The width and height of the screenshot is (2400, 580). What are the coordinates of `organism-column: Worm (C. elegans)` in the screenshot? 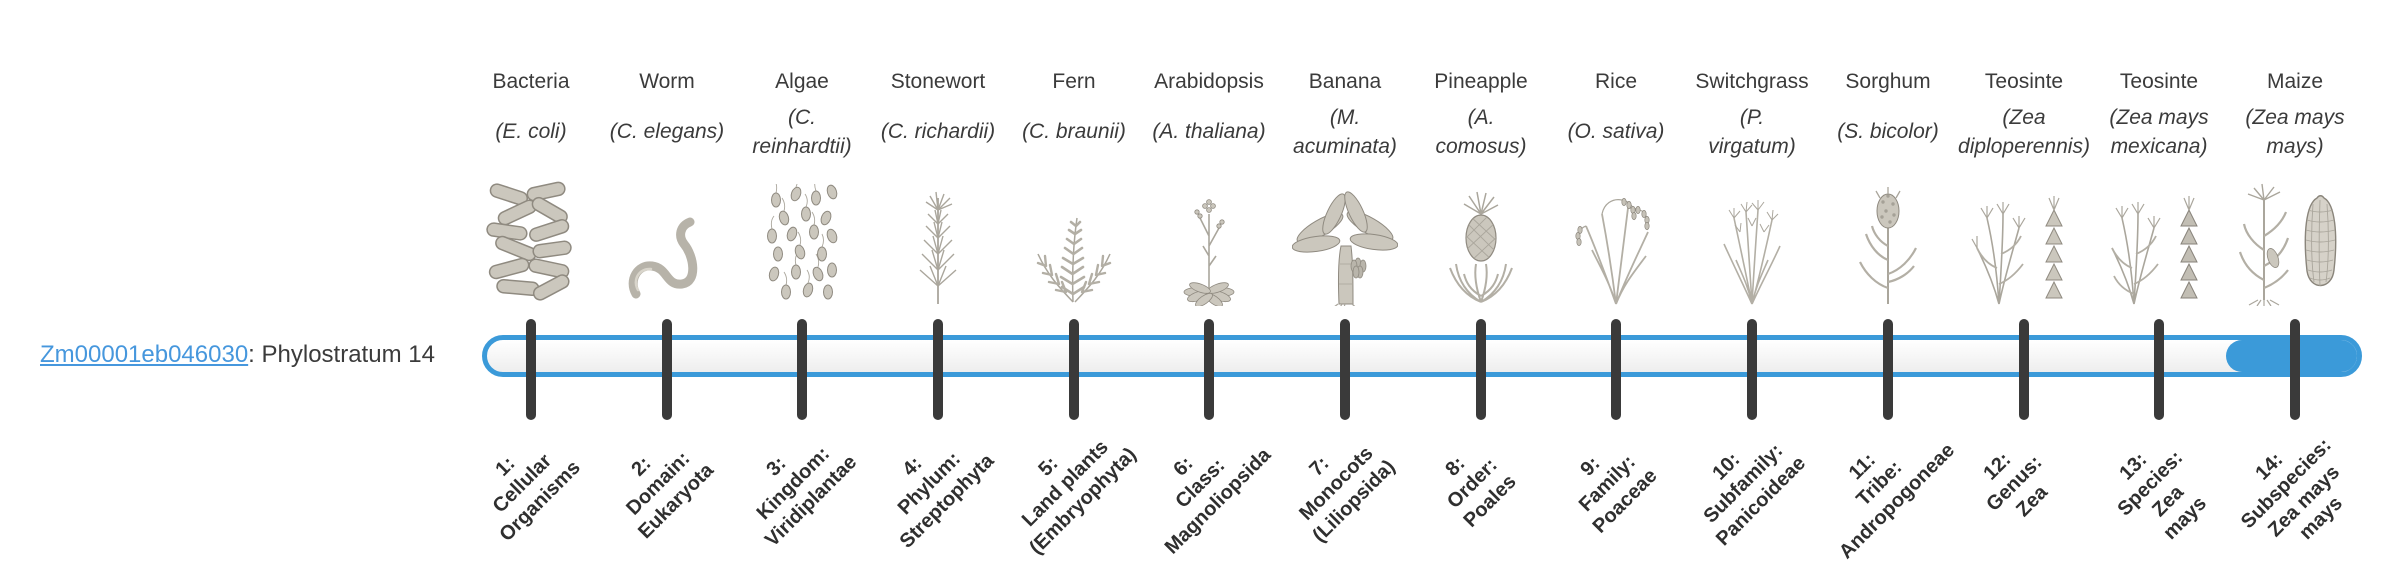 It's located at (667, 185).